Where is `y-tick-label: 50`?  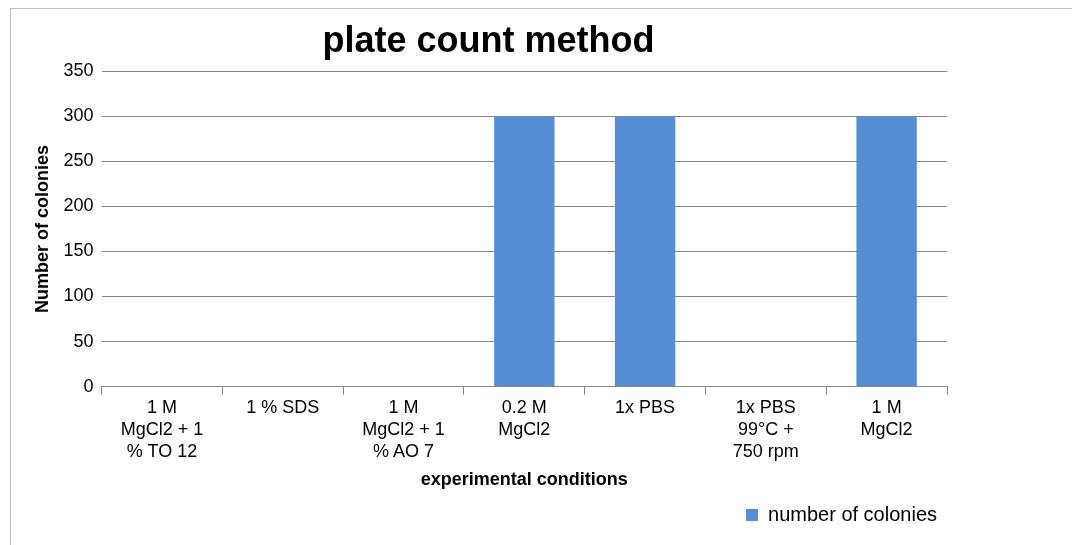 y-tick-label: 50 is located at coordinates (83, 340).